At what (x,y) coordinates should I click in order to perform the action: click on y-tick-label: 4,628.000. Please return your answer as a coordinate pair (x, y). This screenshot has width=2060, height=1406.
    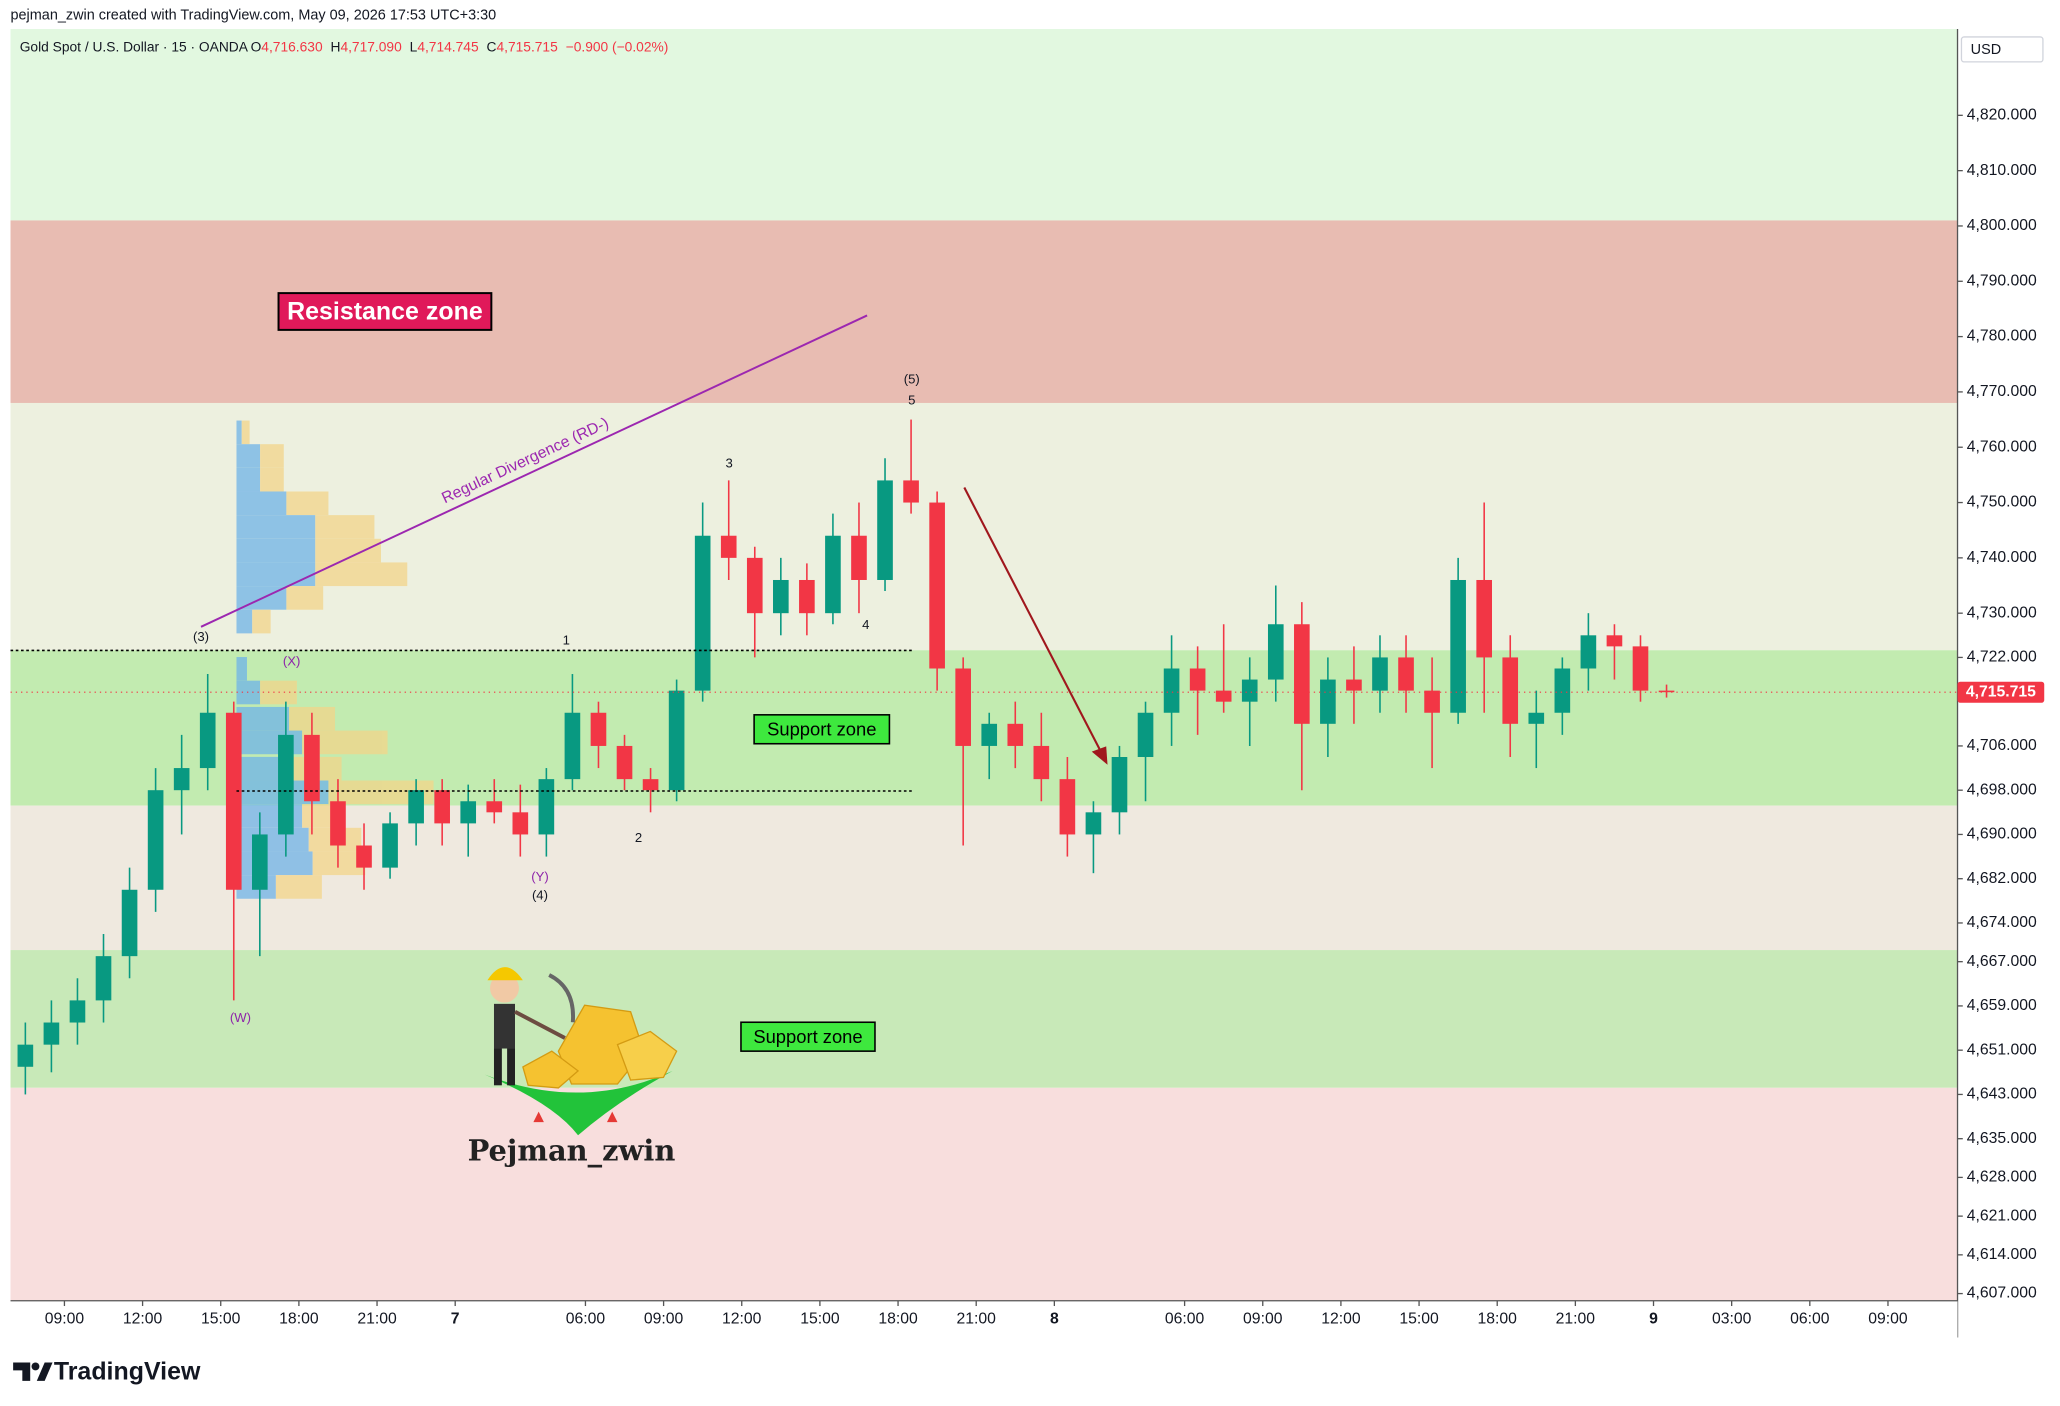
    Looking at the image, I should click on (2002, 1177).